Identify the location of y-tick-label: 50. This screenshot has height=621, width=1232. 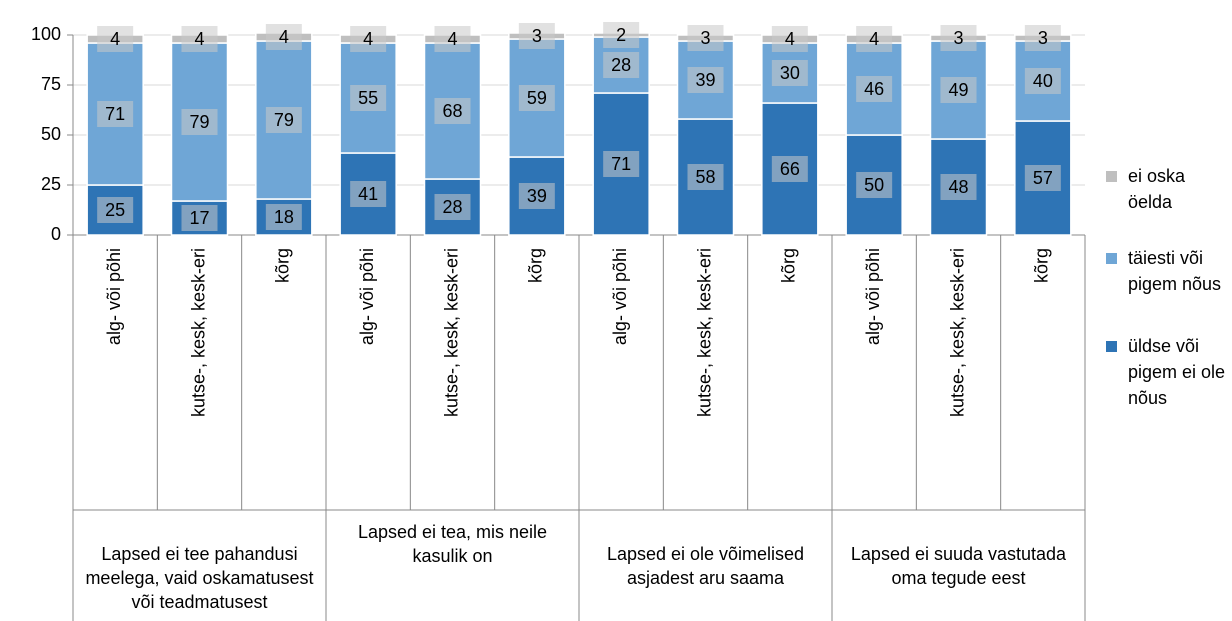
(51, 134).